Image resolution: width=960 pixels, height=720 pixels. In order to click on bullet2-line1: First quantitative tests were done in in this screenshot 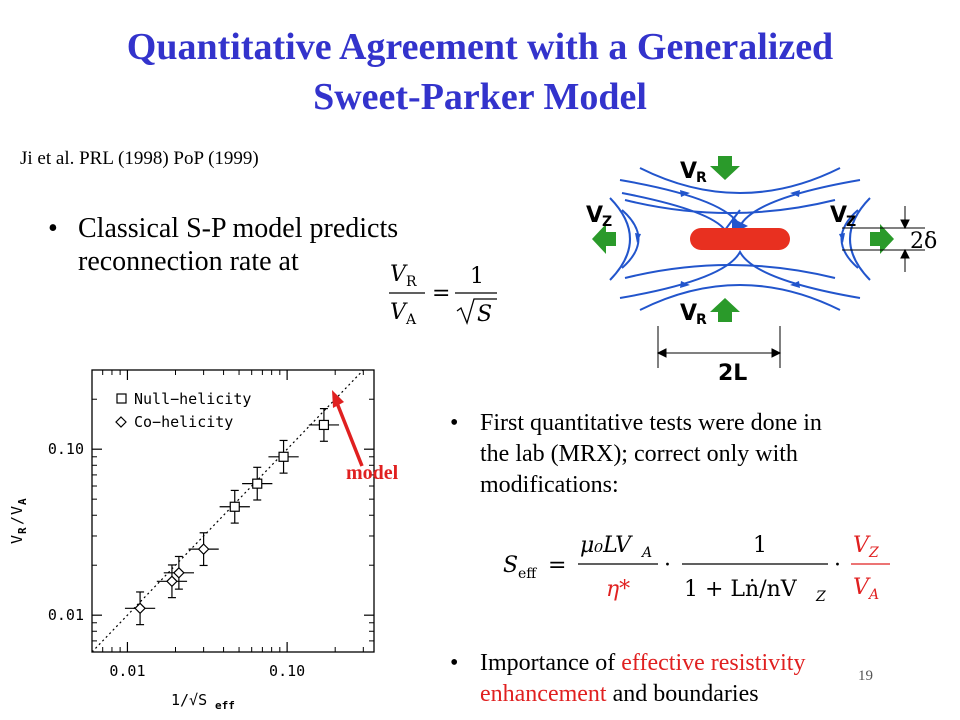, I will do `click(651, 423)`.